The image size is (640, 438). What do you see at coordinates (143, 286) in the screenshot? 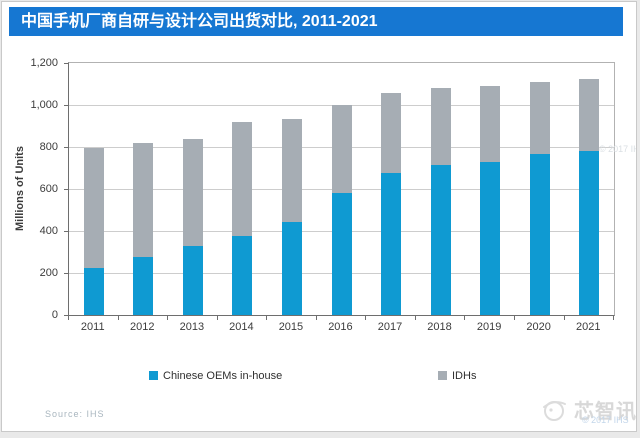
I see `bar-segment-chinese-oems-in-house-2012` at bounding box center [143, 286].